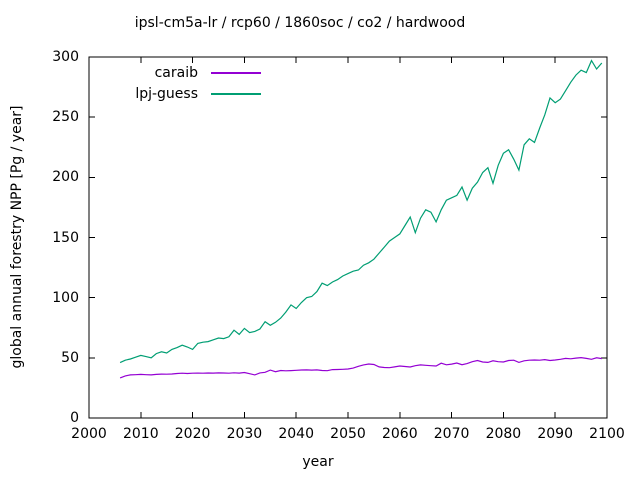 This screenshot has height=480, width=640. Describe the element at coordinates (65, 237) in the screenshot. I see `y-tick-label: 150` at that location.